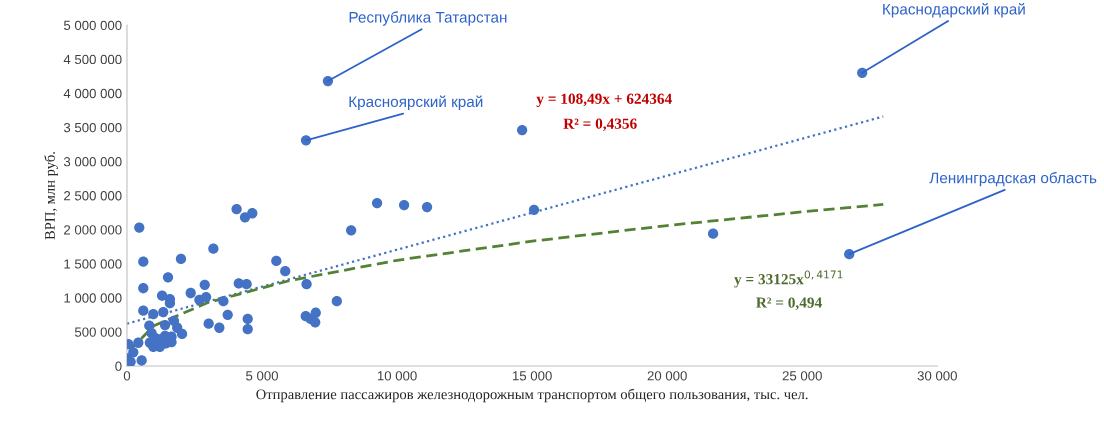  I want to click on x-tick-label: 30 000, so click(937, 376).